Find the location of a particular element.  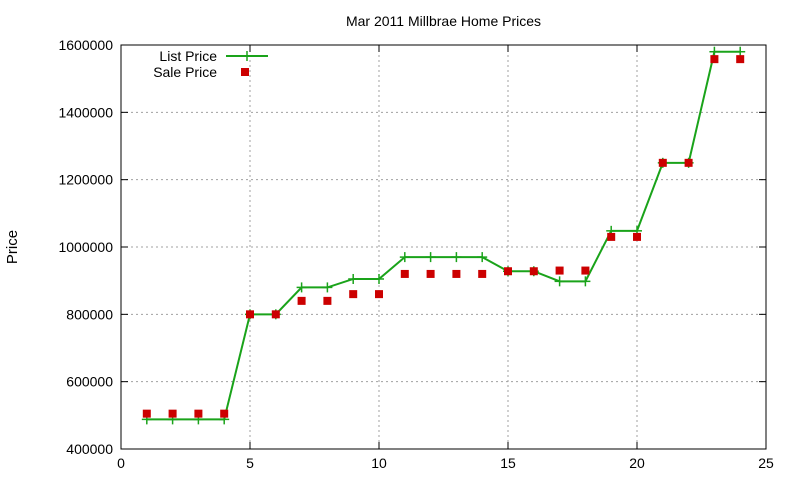

legend-marker-sale-price is located at coordinates (245, 72).